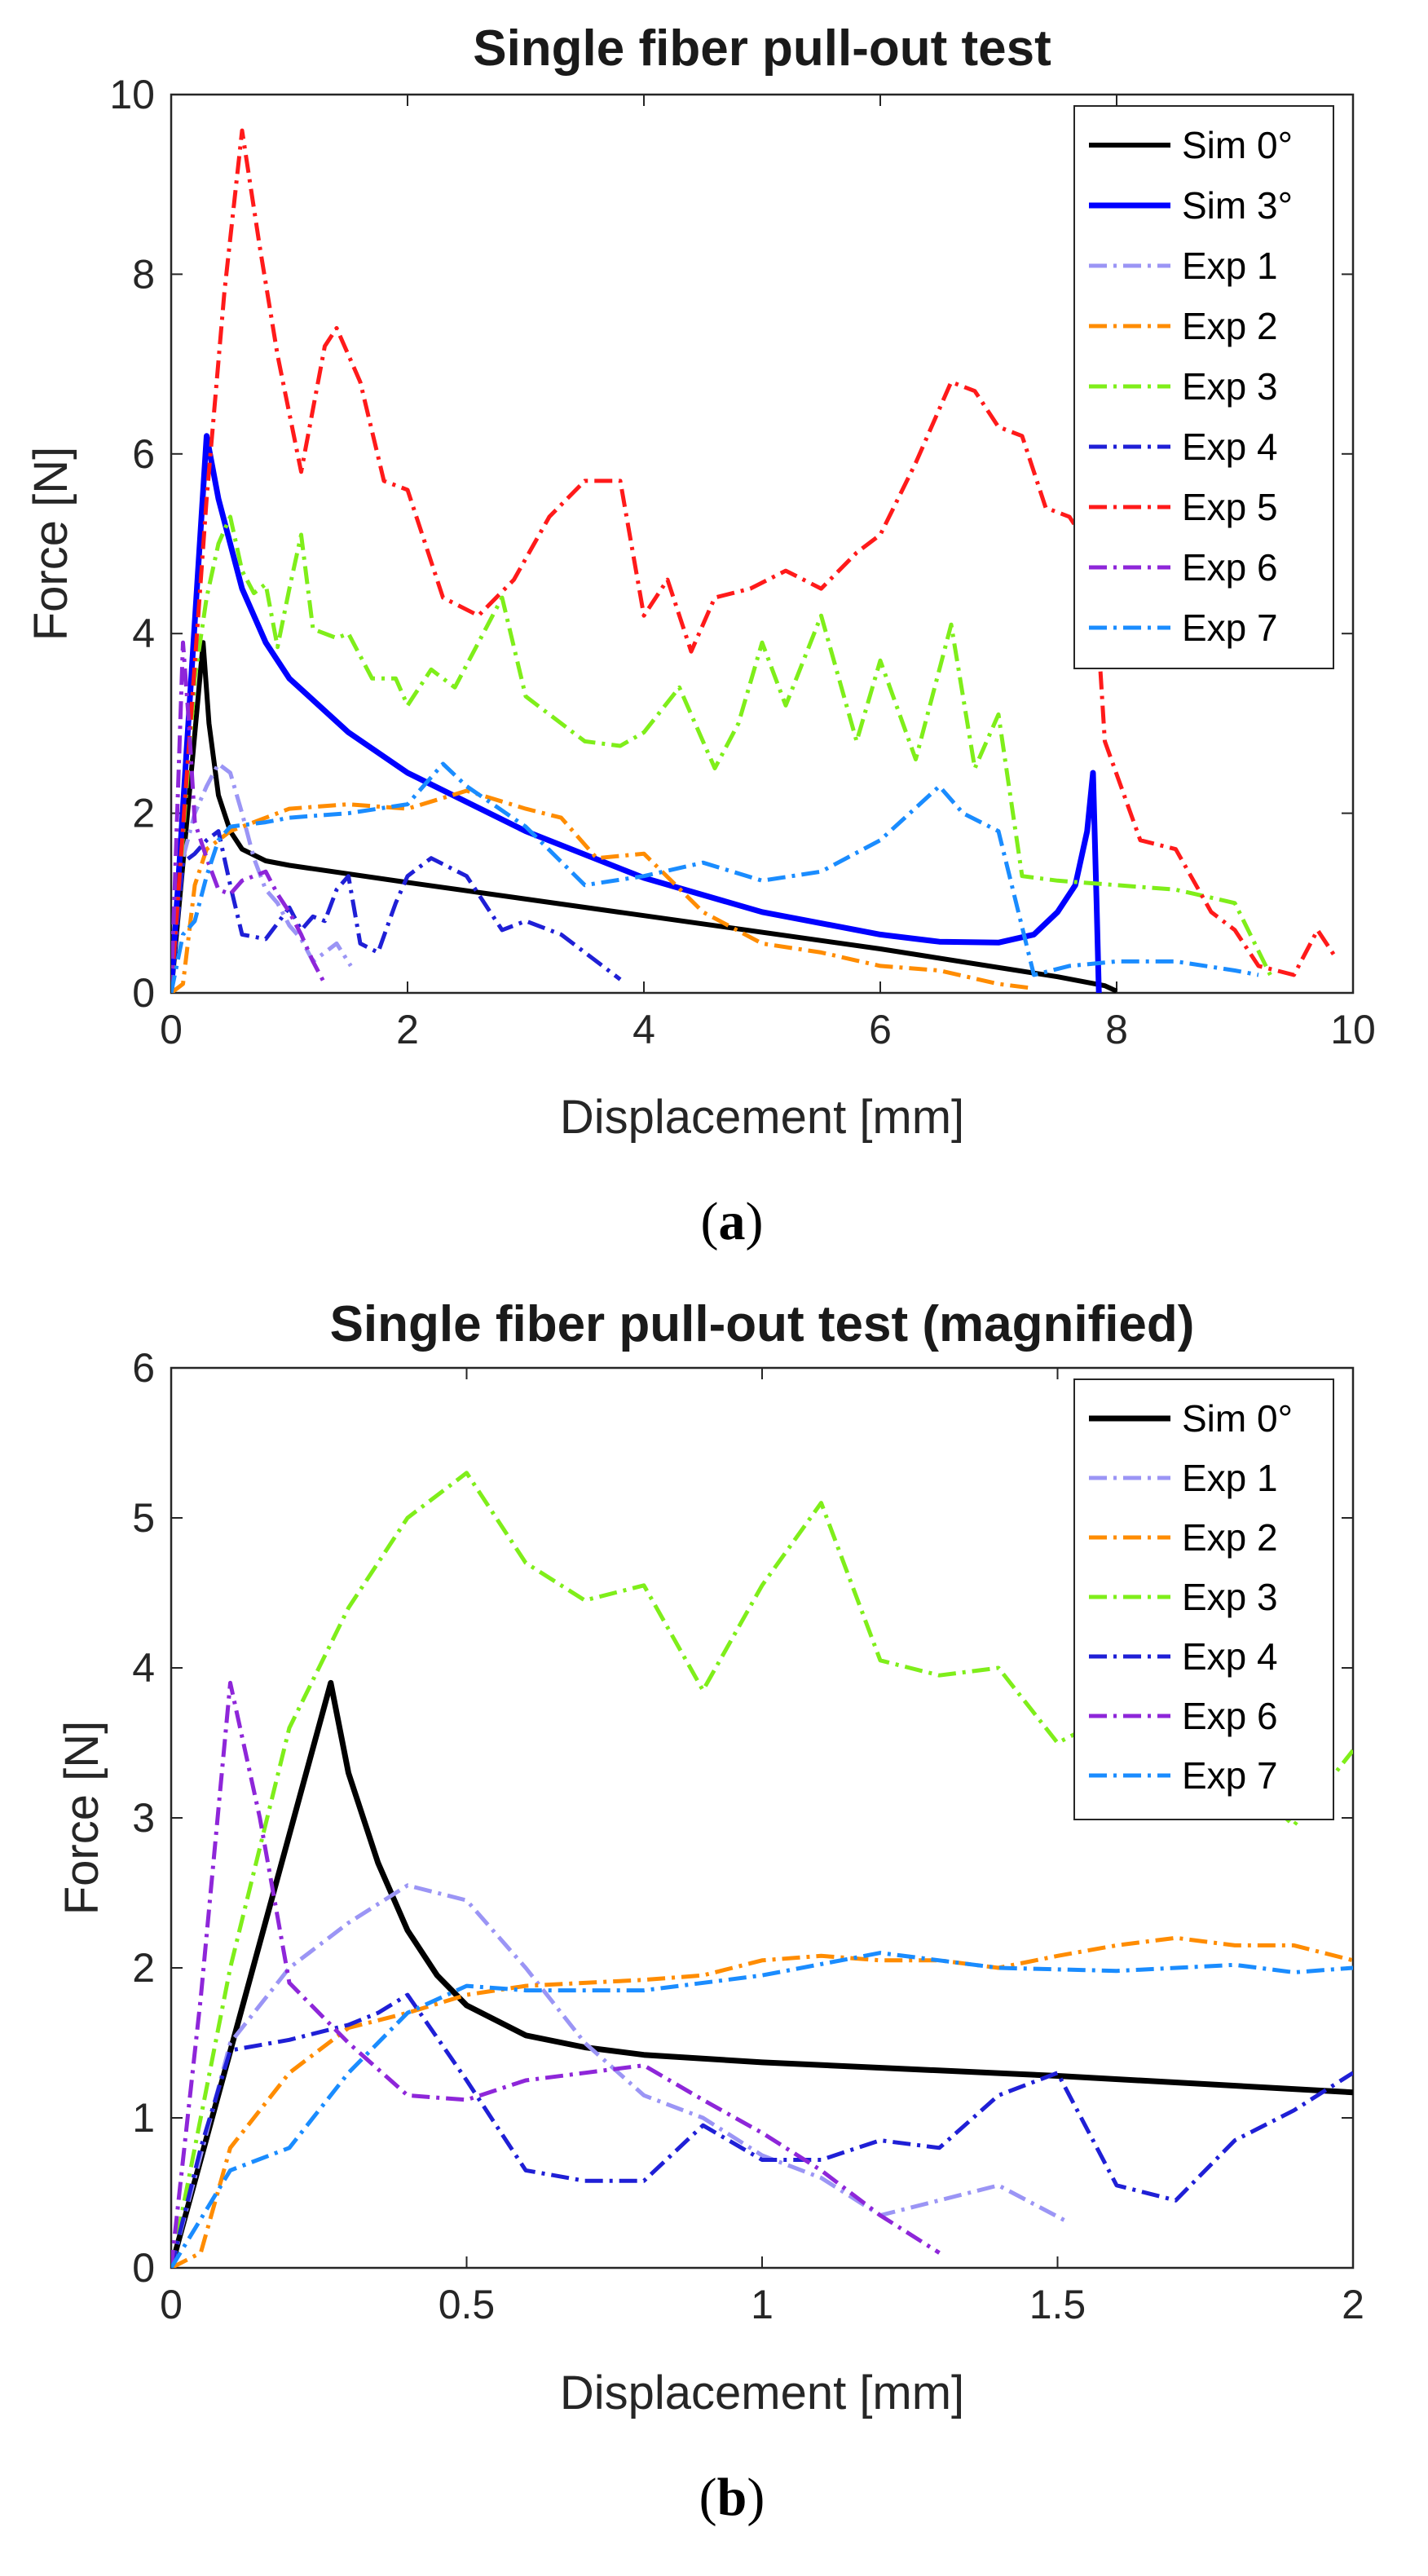 The height and width of the screenshot is (2576, 1428). What do you see at coordinates (467, 2304) in the screenshot?
I see `x-tick-label: 0.5` at bounding box center [467, 2304].